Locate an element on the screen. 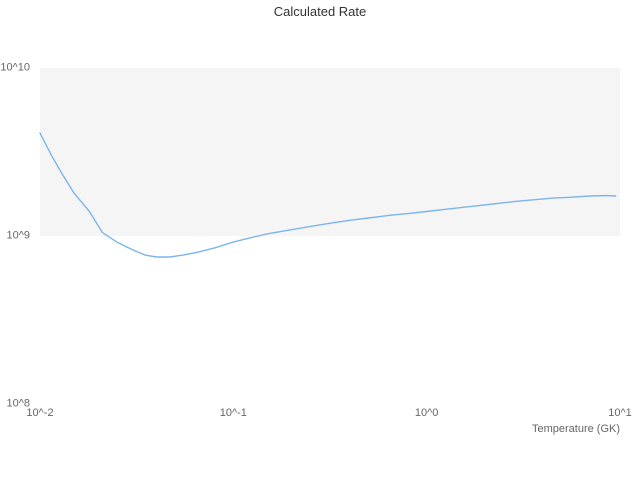 The height and width of the screenshot is (480, 640). x-tick-label: 10^0 is located at coordinates (426, 413).